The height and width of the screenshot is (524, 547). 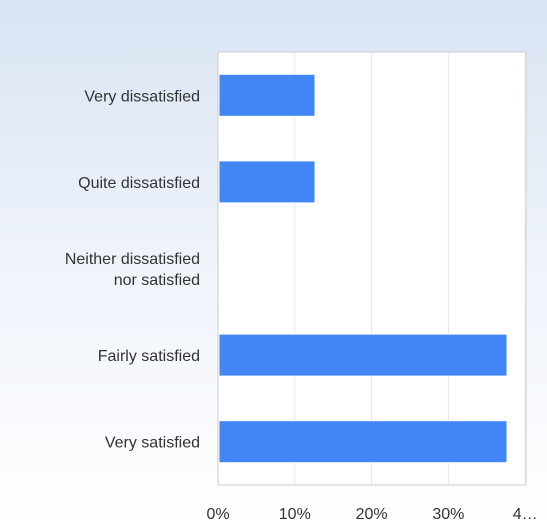 I want to click on category-label: Very satisfied, so click(x=152, y=443).